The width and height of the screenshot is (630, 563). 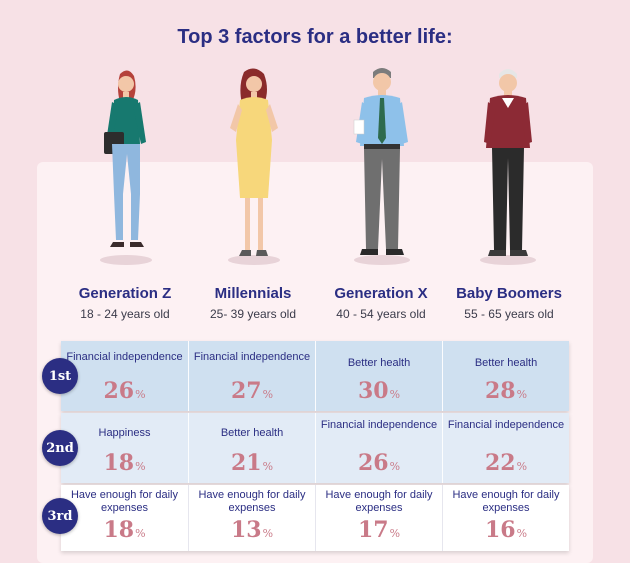 I want to click on factor-percent: 17%, so click(x=379, y=530).